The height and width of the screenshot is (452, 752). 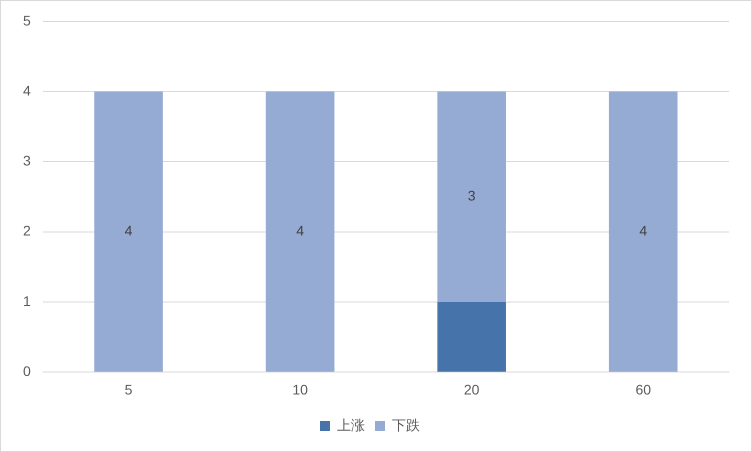 I want to click on data-label: 3, so click(x=472, y=196).